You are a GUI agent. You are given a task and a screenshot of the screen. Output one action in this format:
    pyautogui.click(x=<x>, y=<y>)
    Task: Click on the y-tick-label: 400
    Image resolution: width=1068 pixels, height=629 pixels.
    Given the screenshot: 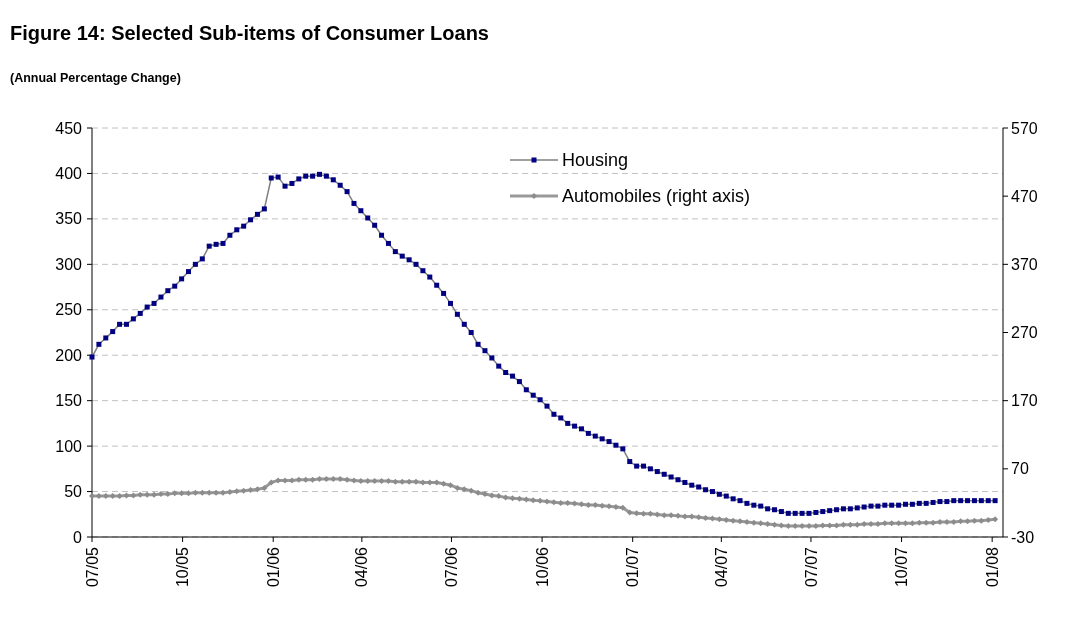 What is the action you would take?
    pyautogui.click(x=69, y=174)
    